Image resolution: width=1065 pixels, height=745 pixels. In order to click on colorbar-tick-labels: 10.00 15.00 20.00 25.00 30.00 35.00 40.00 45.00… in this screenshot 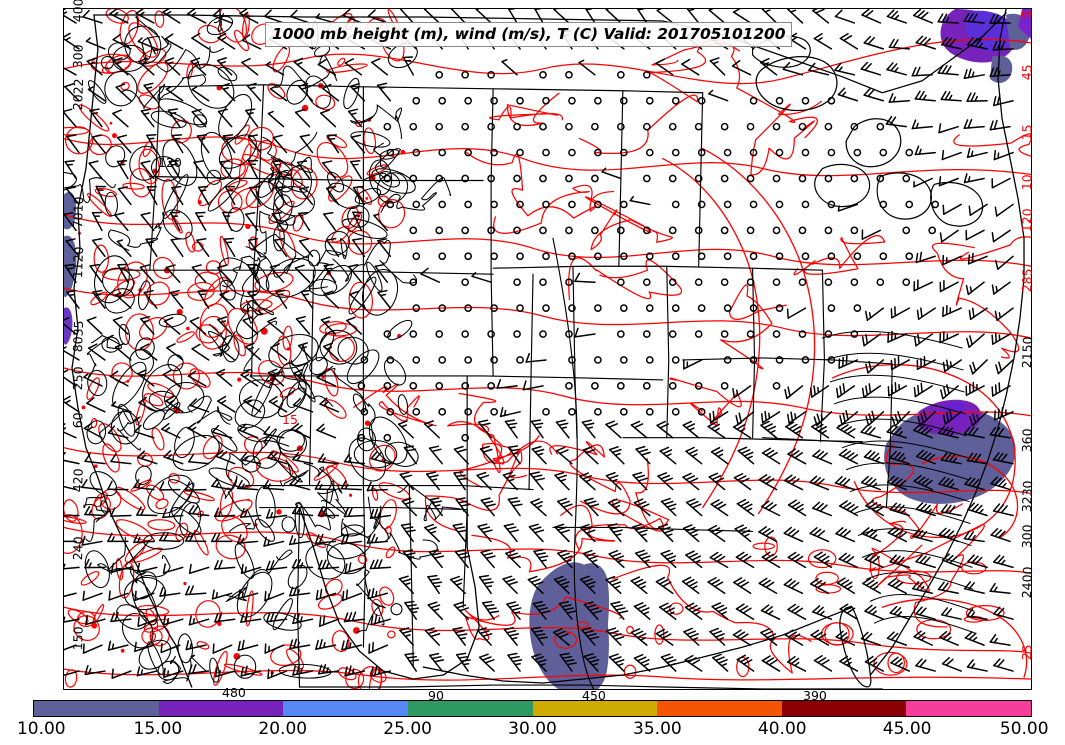, I will do `click(532, 731)`.